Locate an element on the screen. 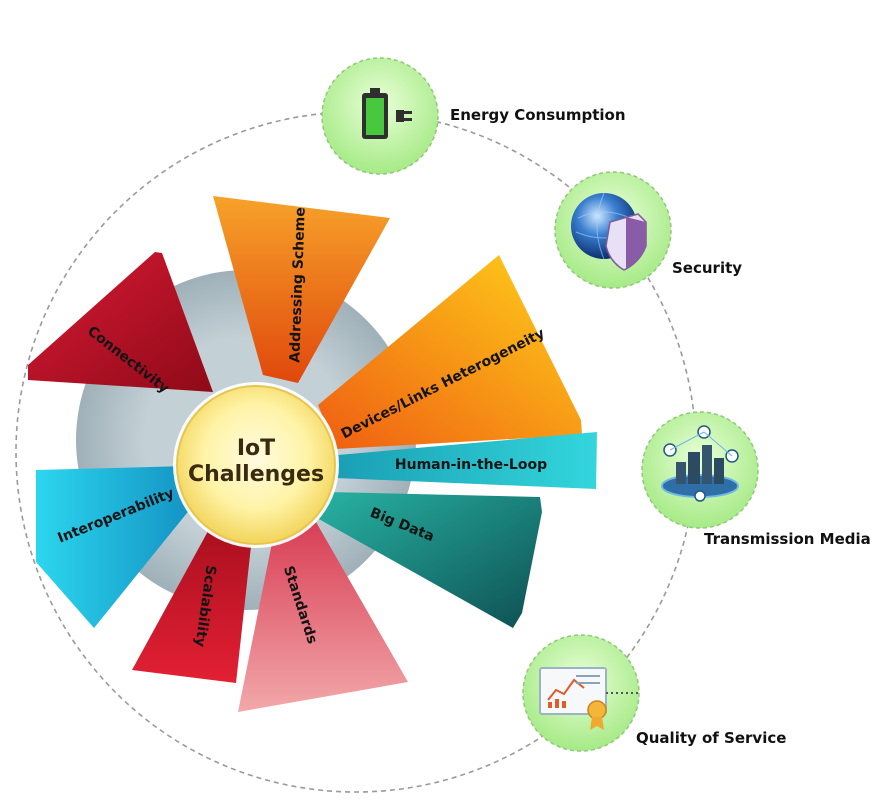 The image size is (872, 808). label-transmission-media: Transmission Media is located at coordinates (787, 539).